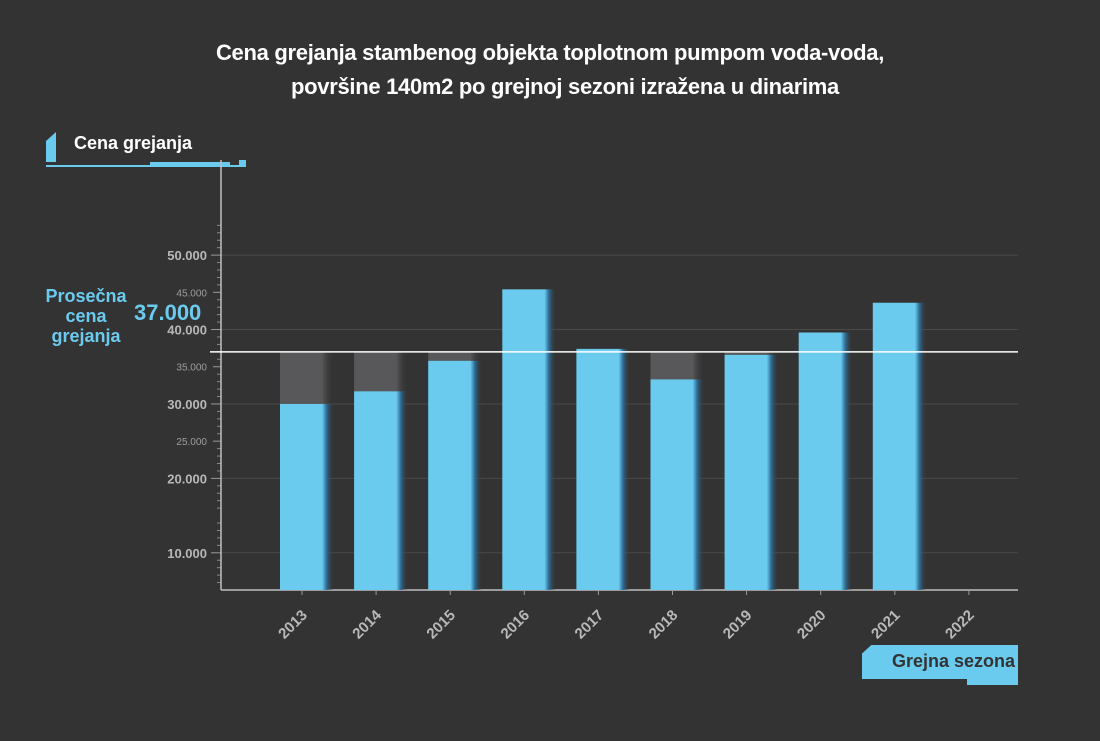 Image resolution: width=1100 pixels, height=741 pixels. I want to click on x-tick-label: 2016, so click(516, 625).